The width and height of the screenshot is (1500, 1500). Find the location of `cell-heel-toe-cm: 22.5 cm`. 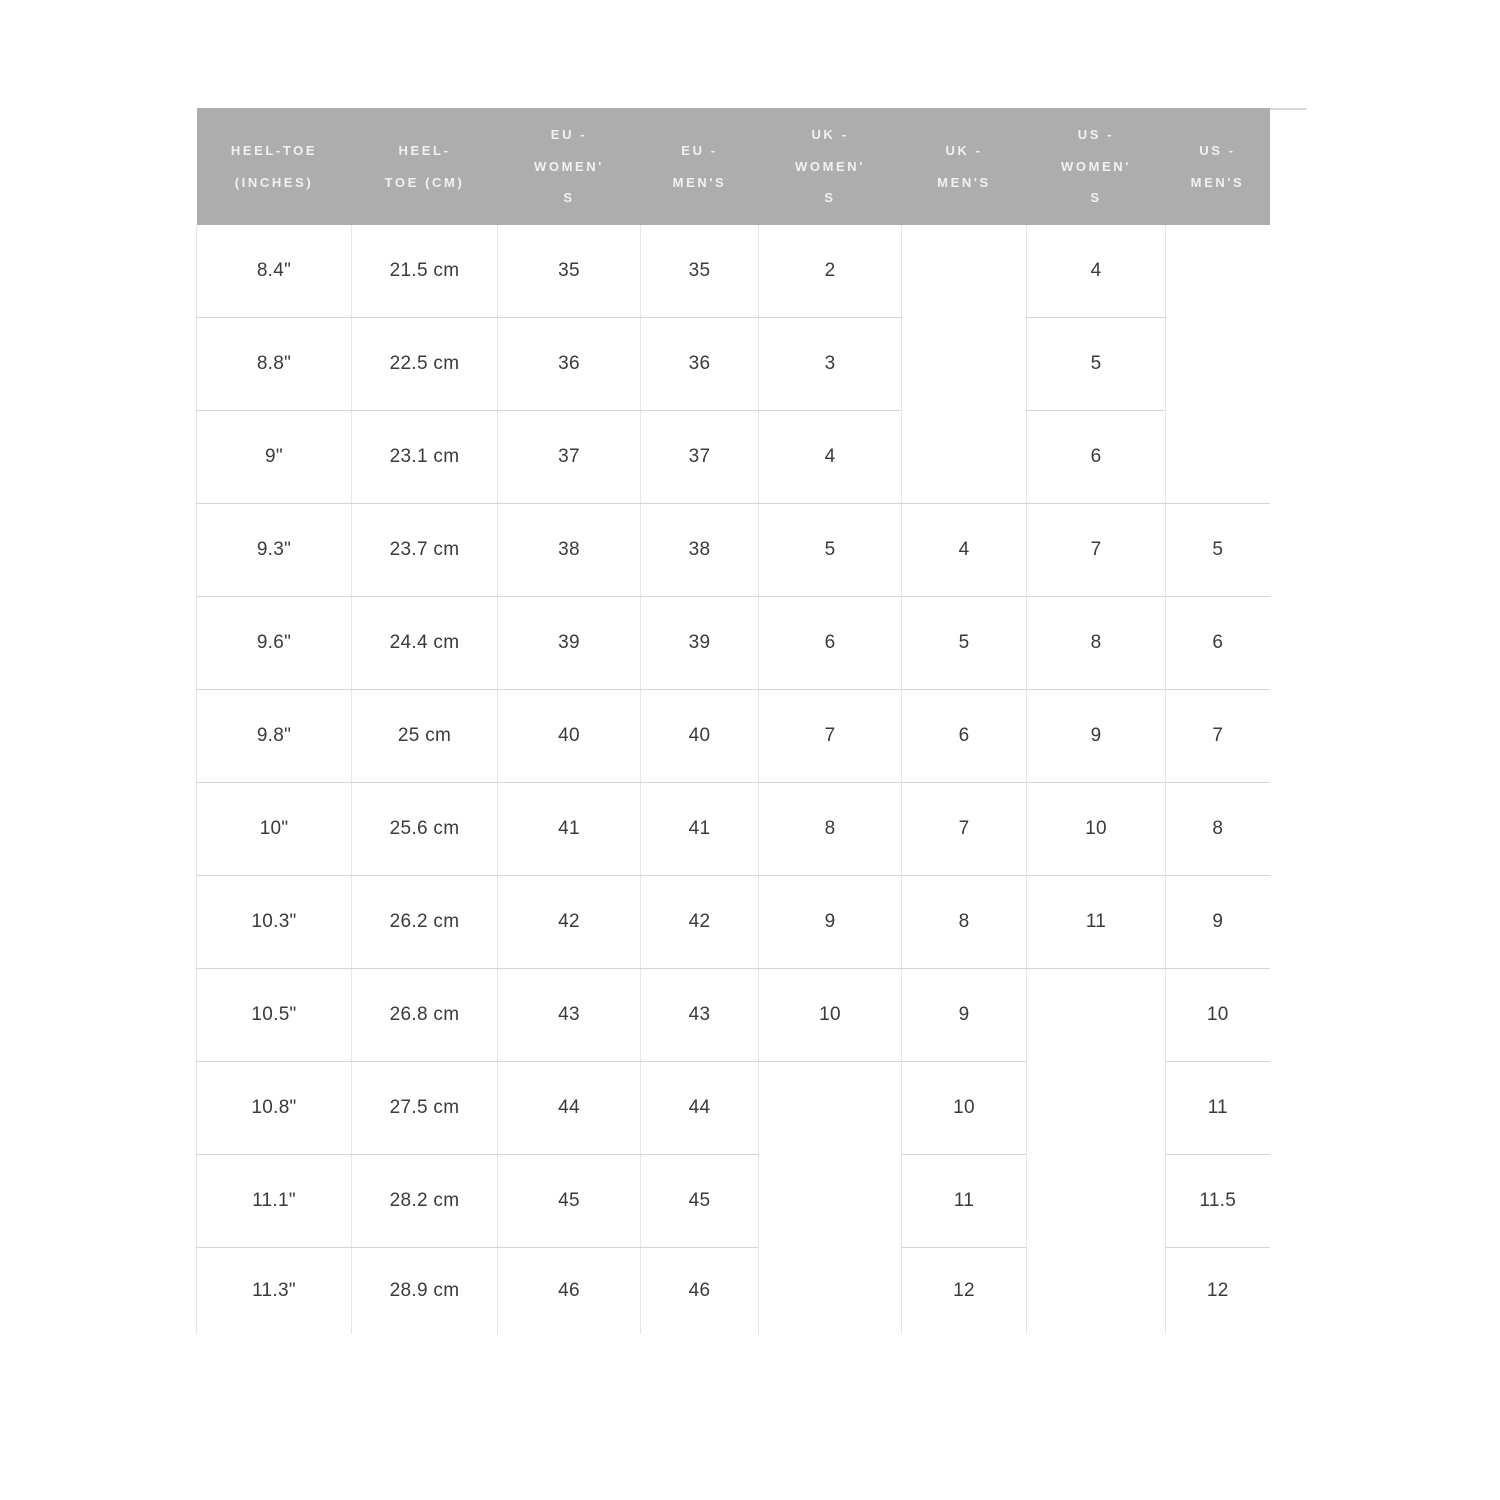

cell-heel-toe-cm: 22.5 cm is located at coordinates (424, 364).